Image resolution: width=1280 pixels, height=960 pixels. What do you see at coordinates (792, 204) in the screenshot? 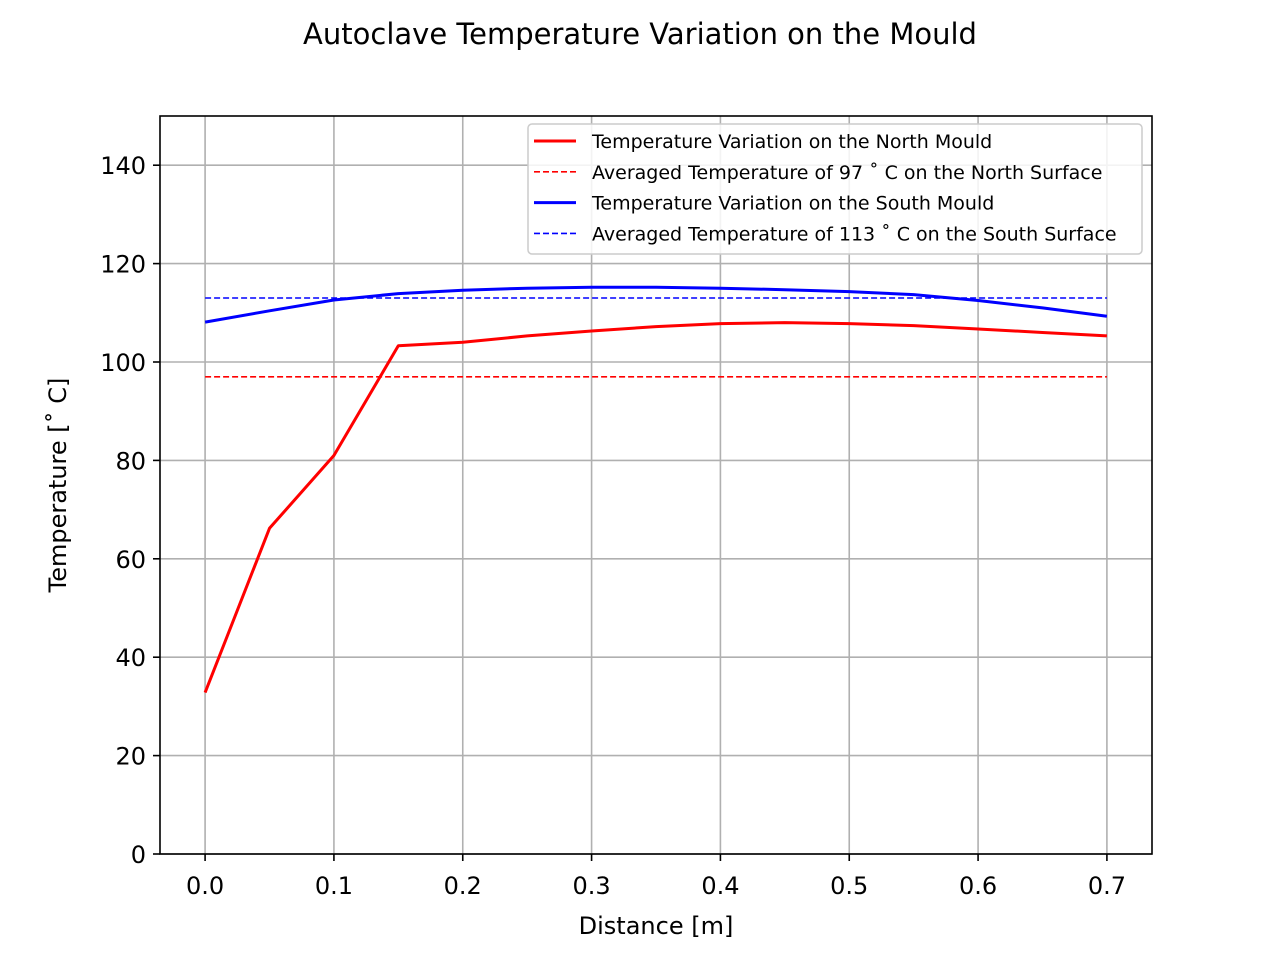
I see `legend-label: Temperature Variation on the South Mould` at bounding box center [792, 204].